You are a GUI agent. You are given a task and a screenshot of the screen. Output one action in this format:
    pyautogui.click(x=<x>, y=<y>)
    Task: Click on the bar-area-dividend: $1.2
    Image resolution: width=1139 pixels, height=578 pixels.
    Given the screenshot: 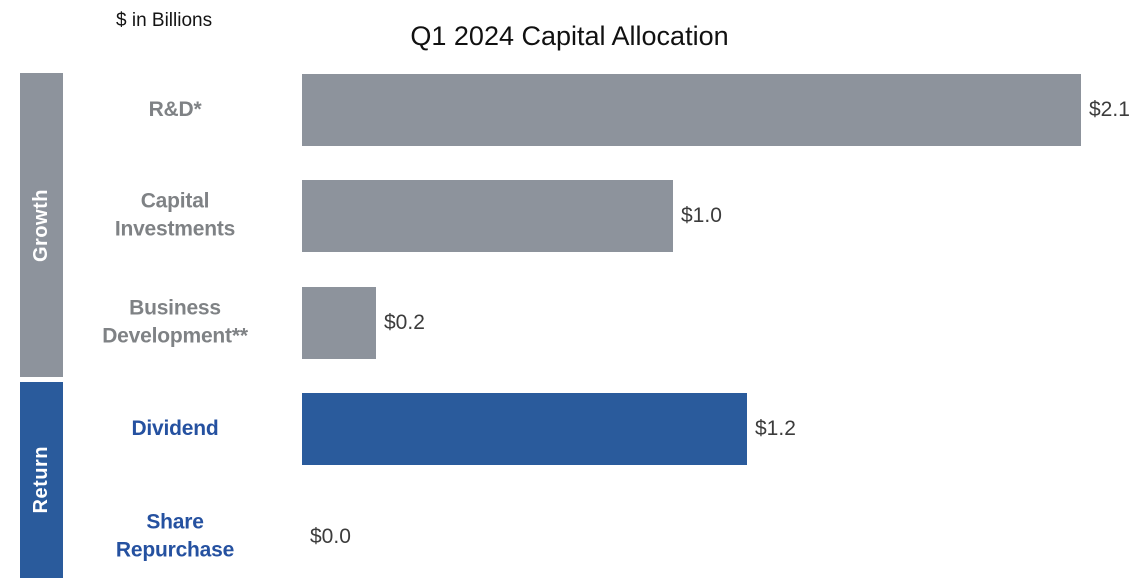 What is the action you would take?
    pyautogui.click(x=549, y=429)
    